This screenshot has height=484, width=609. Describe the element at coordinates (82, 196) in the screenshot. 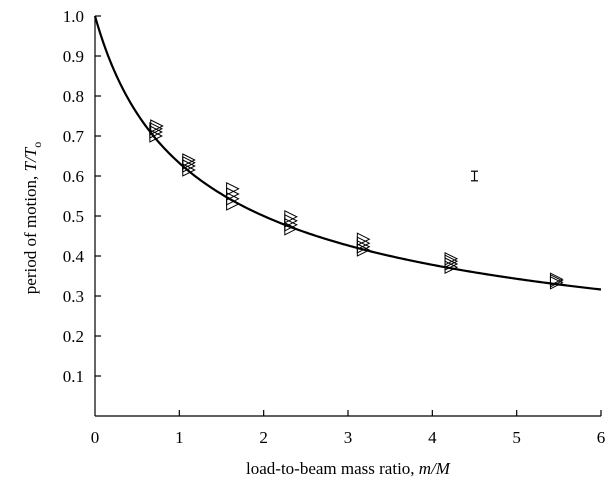

I see `y-axis-ticks: 0.1 0.2 0.3 0.4 0.5 0.6 0.7 0.8 0.9 1.0` at that location.